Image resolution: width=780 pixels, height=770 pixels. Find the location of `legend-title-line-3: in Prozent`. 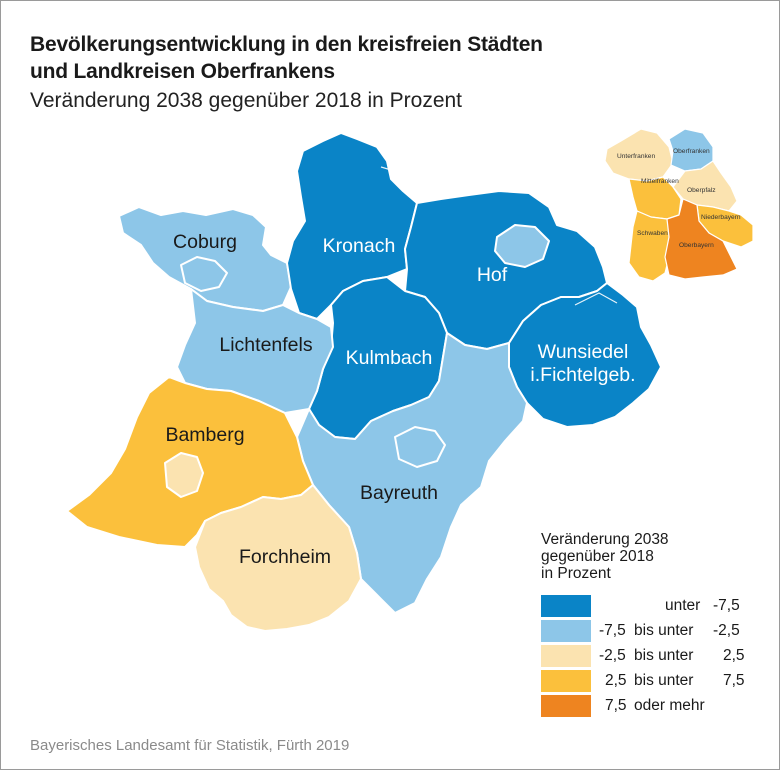

legend-title-line-3: in Prozent is located at coordinates (576, 573).